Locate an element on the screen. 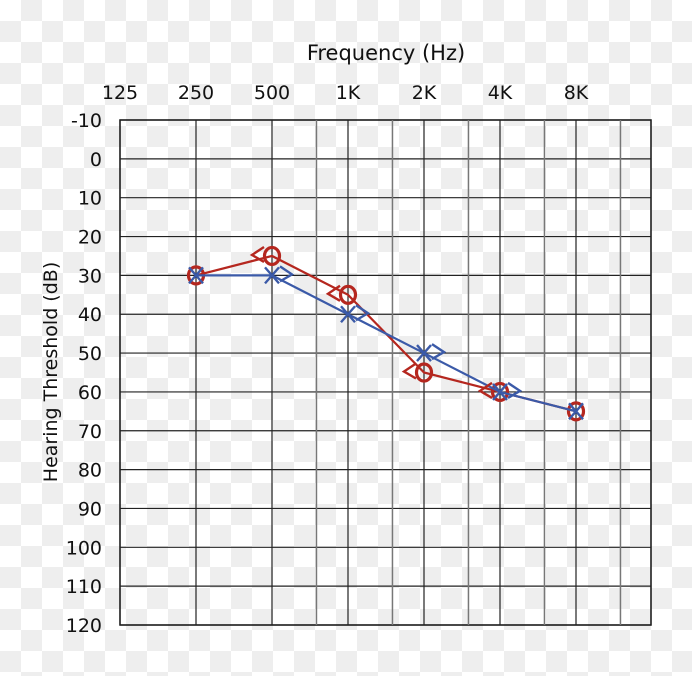 This screenshot has height=676, width=692. x-axis-title: Frequency (Hz) is located at coordinates (386, 53).